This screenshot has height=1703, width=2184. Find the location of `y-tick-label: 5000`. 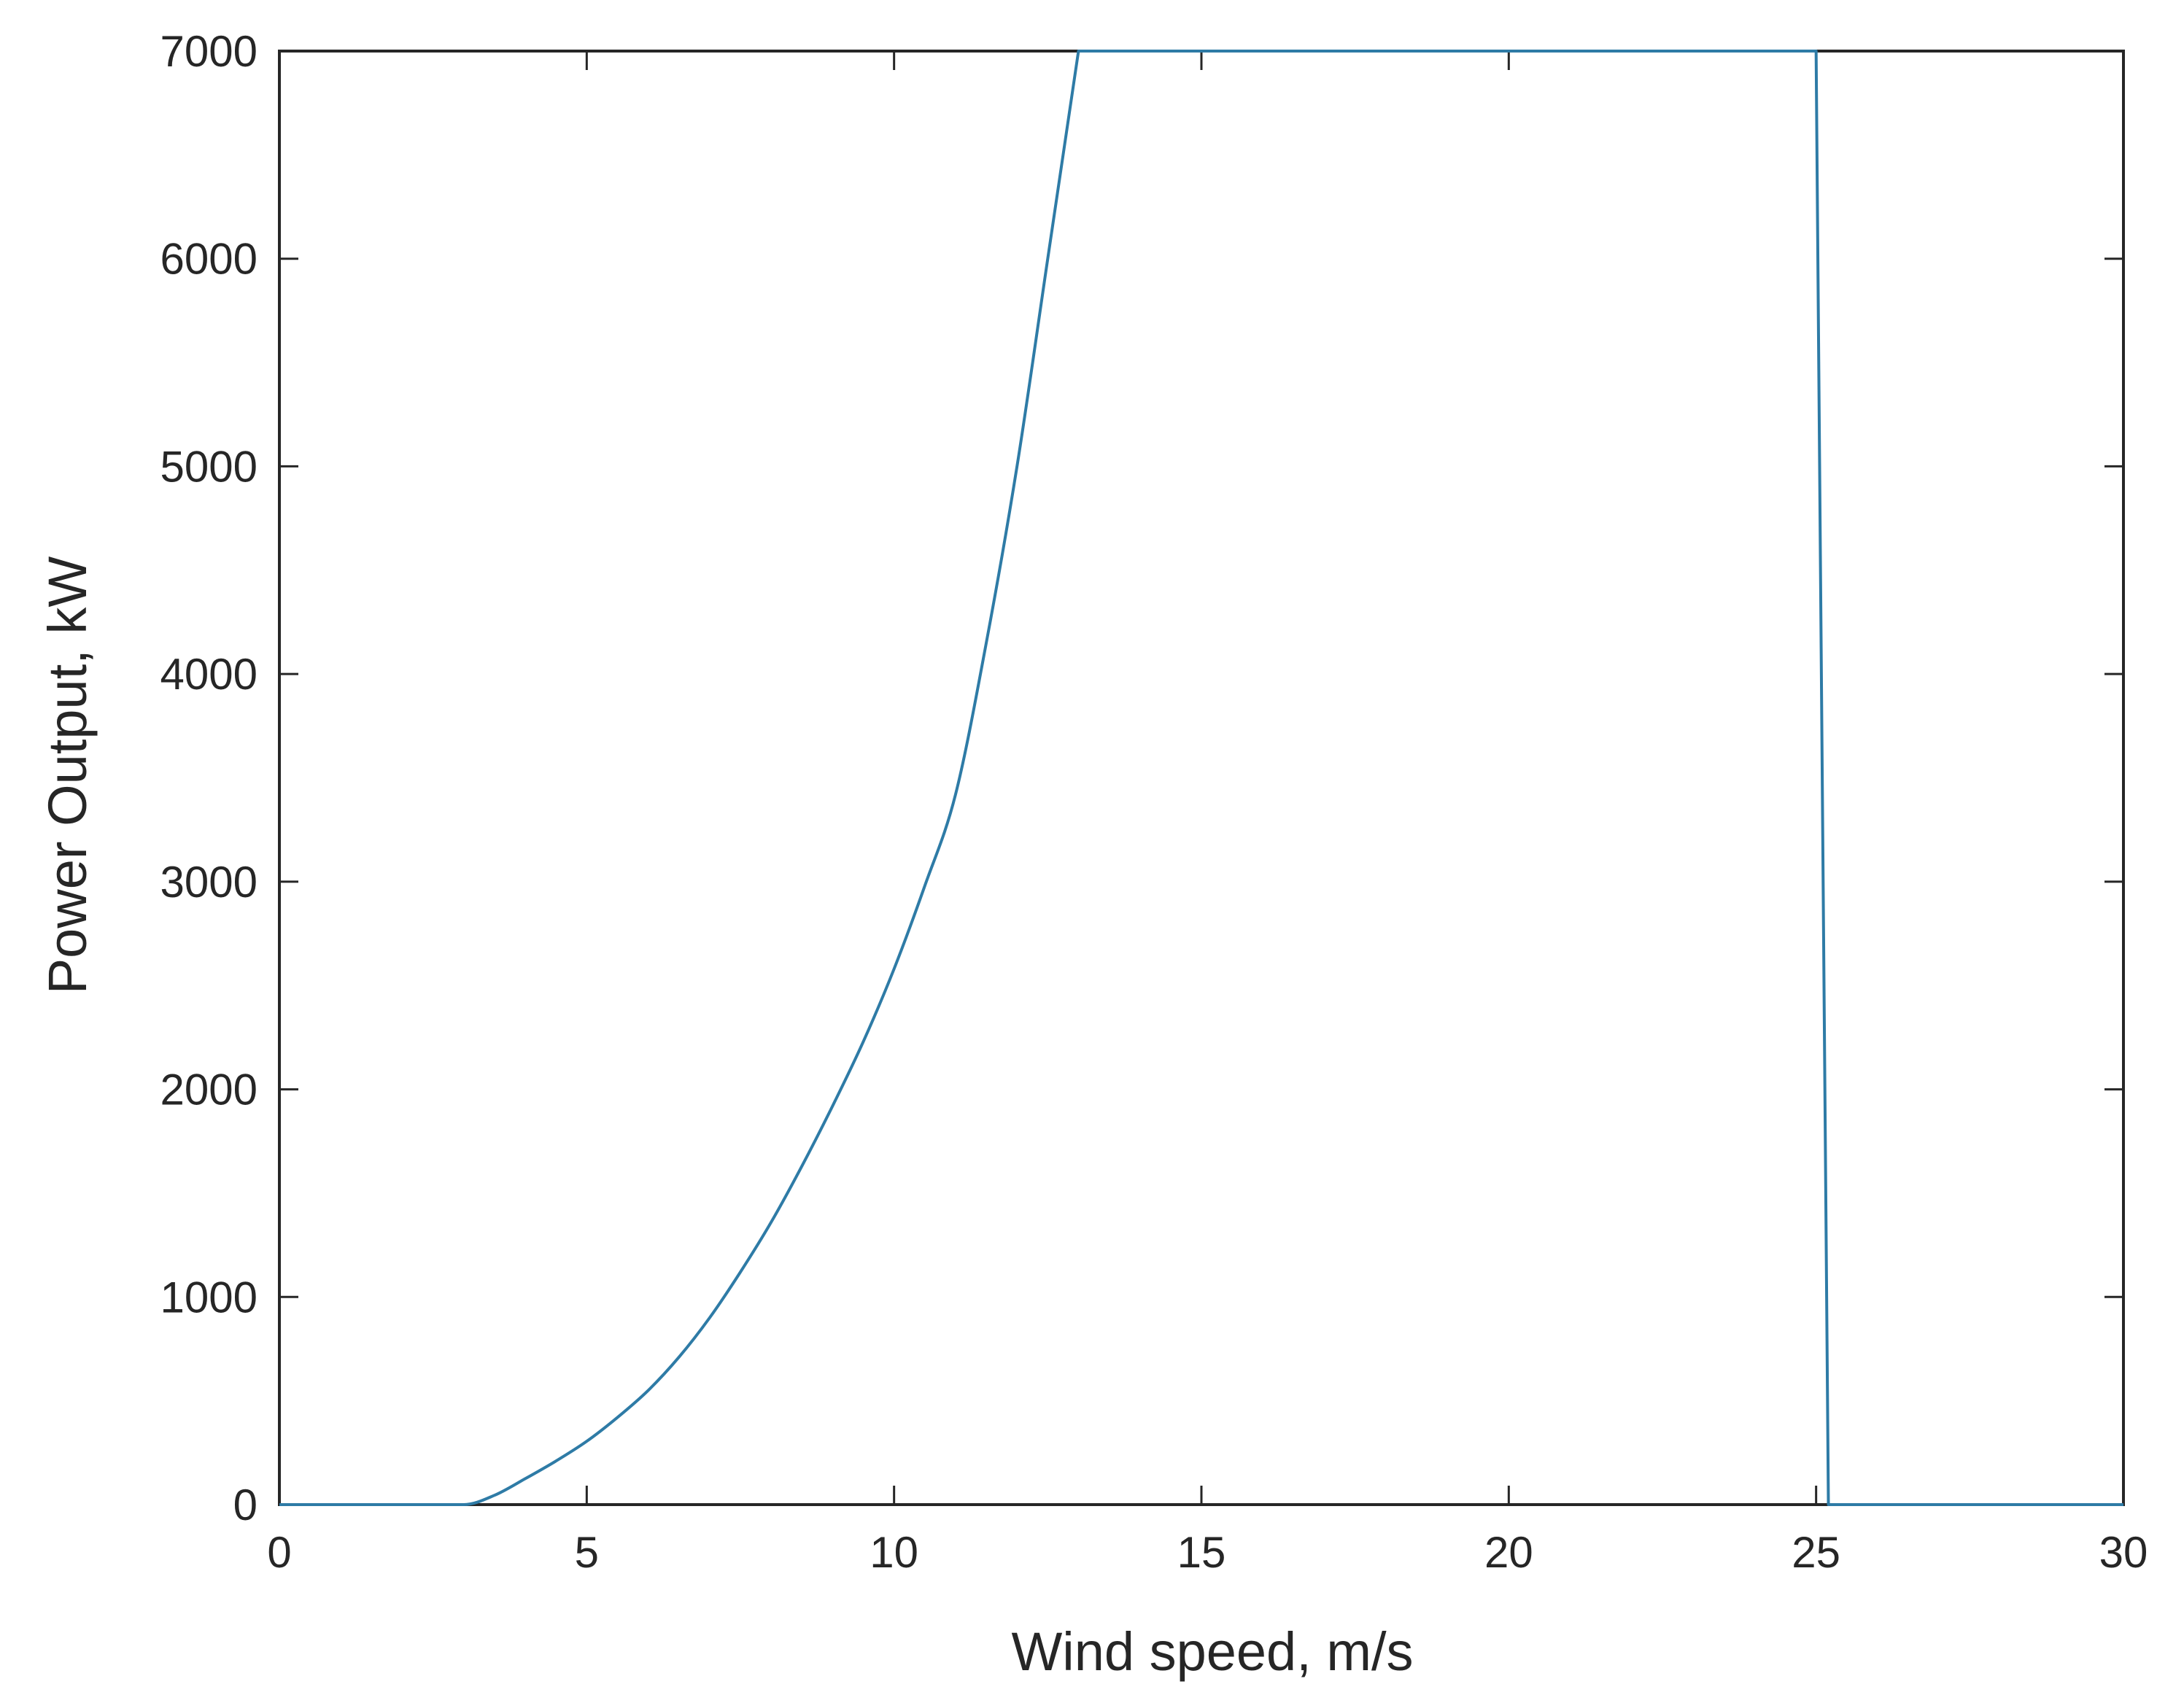

y-tick-label: 5000 is located at coordinates (208, 466).